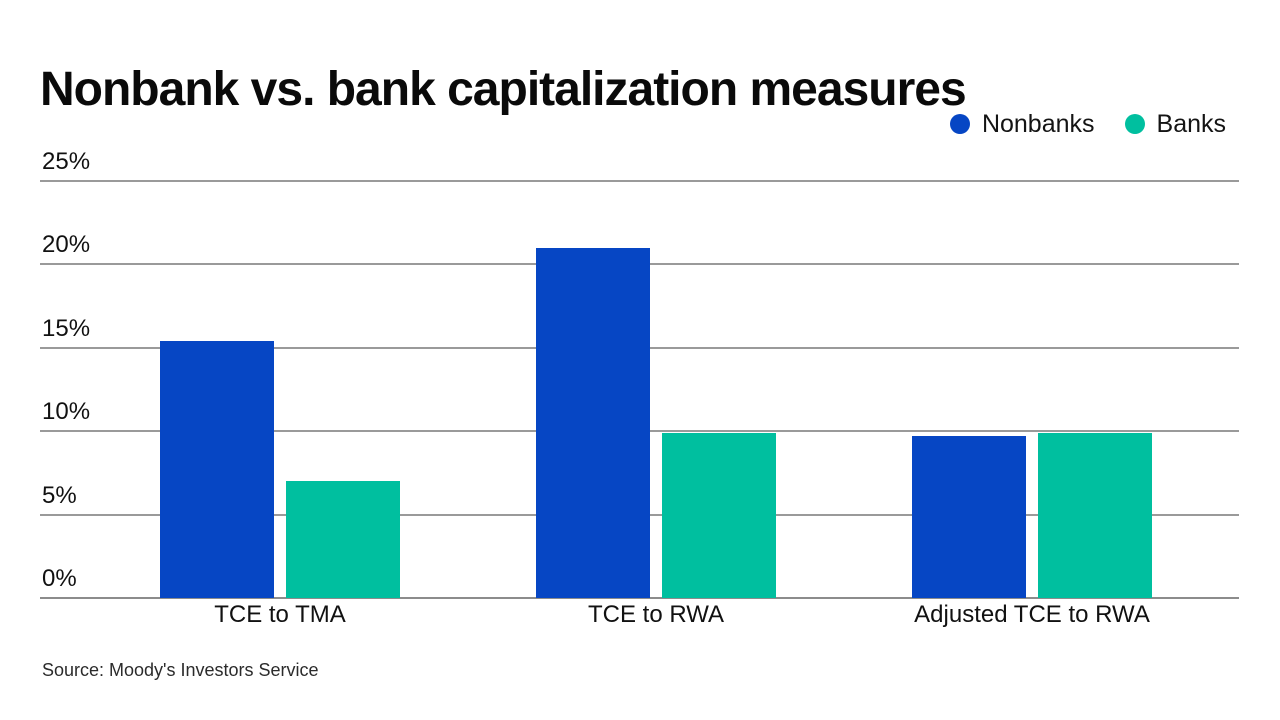  I want to click on bar-banks-tce-to-tma, so click(343, 539).